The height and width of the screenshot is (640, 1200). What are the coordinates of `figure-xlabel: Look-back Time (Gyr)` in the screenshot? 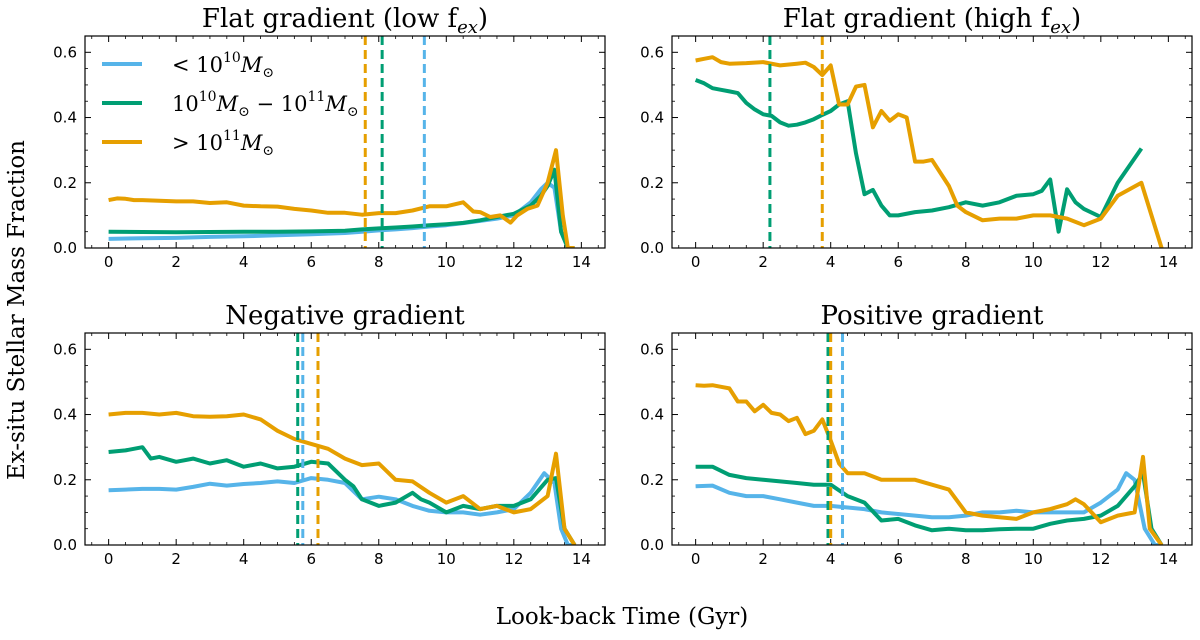 It's located at (622, 617).